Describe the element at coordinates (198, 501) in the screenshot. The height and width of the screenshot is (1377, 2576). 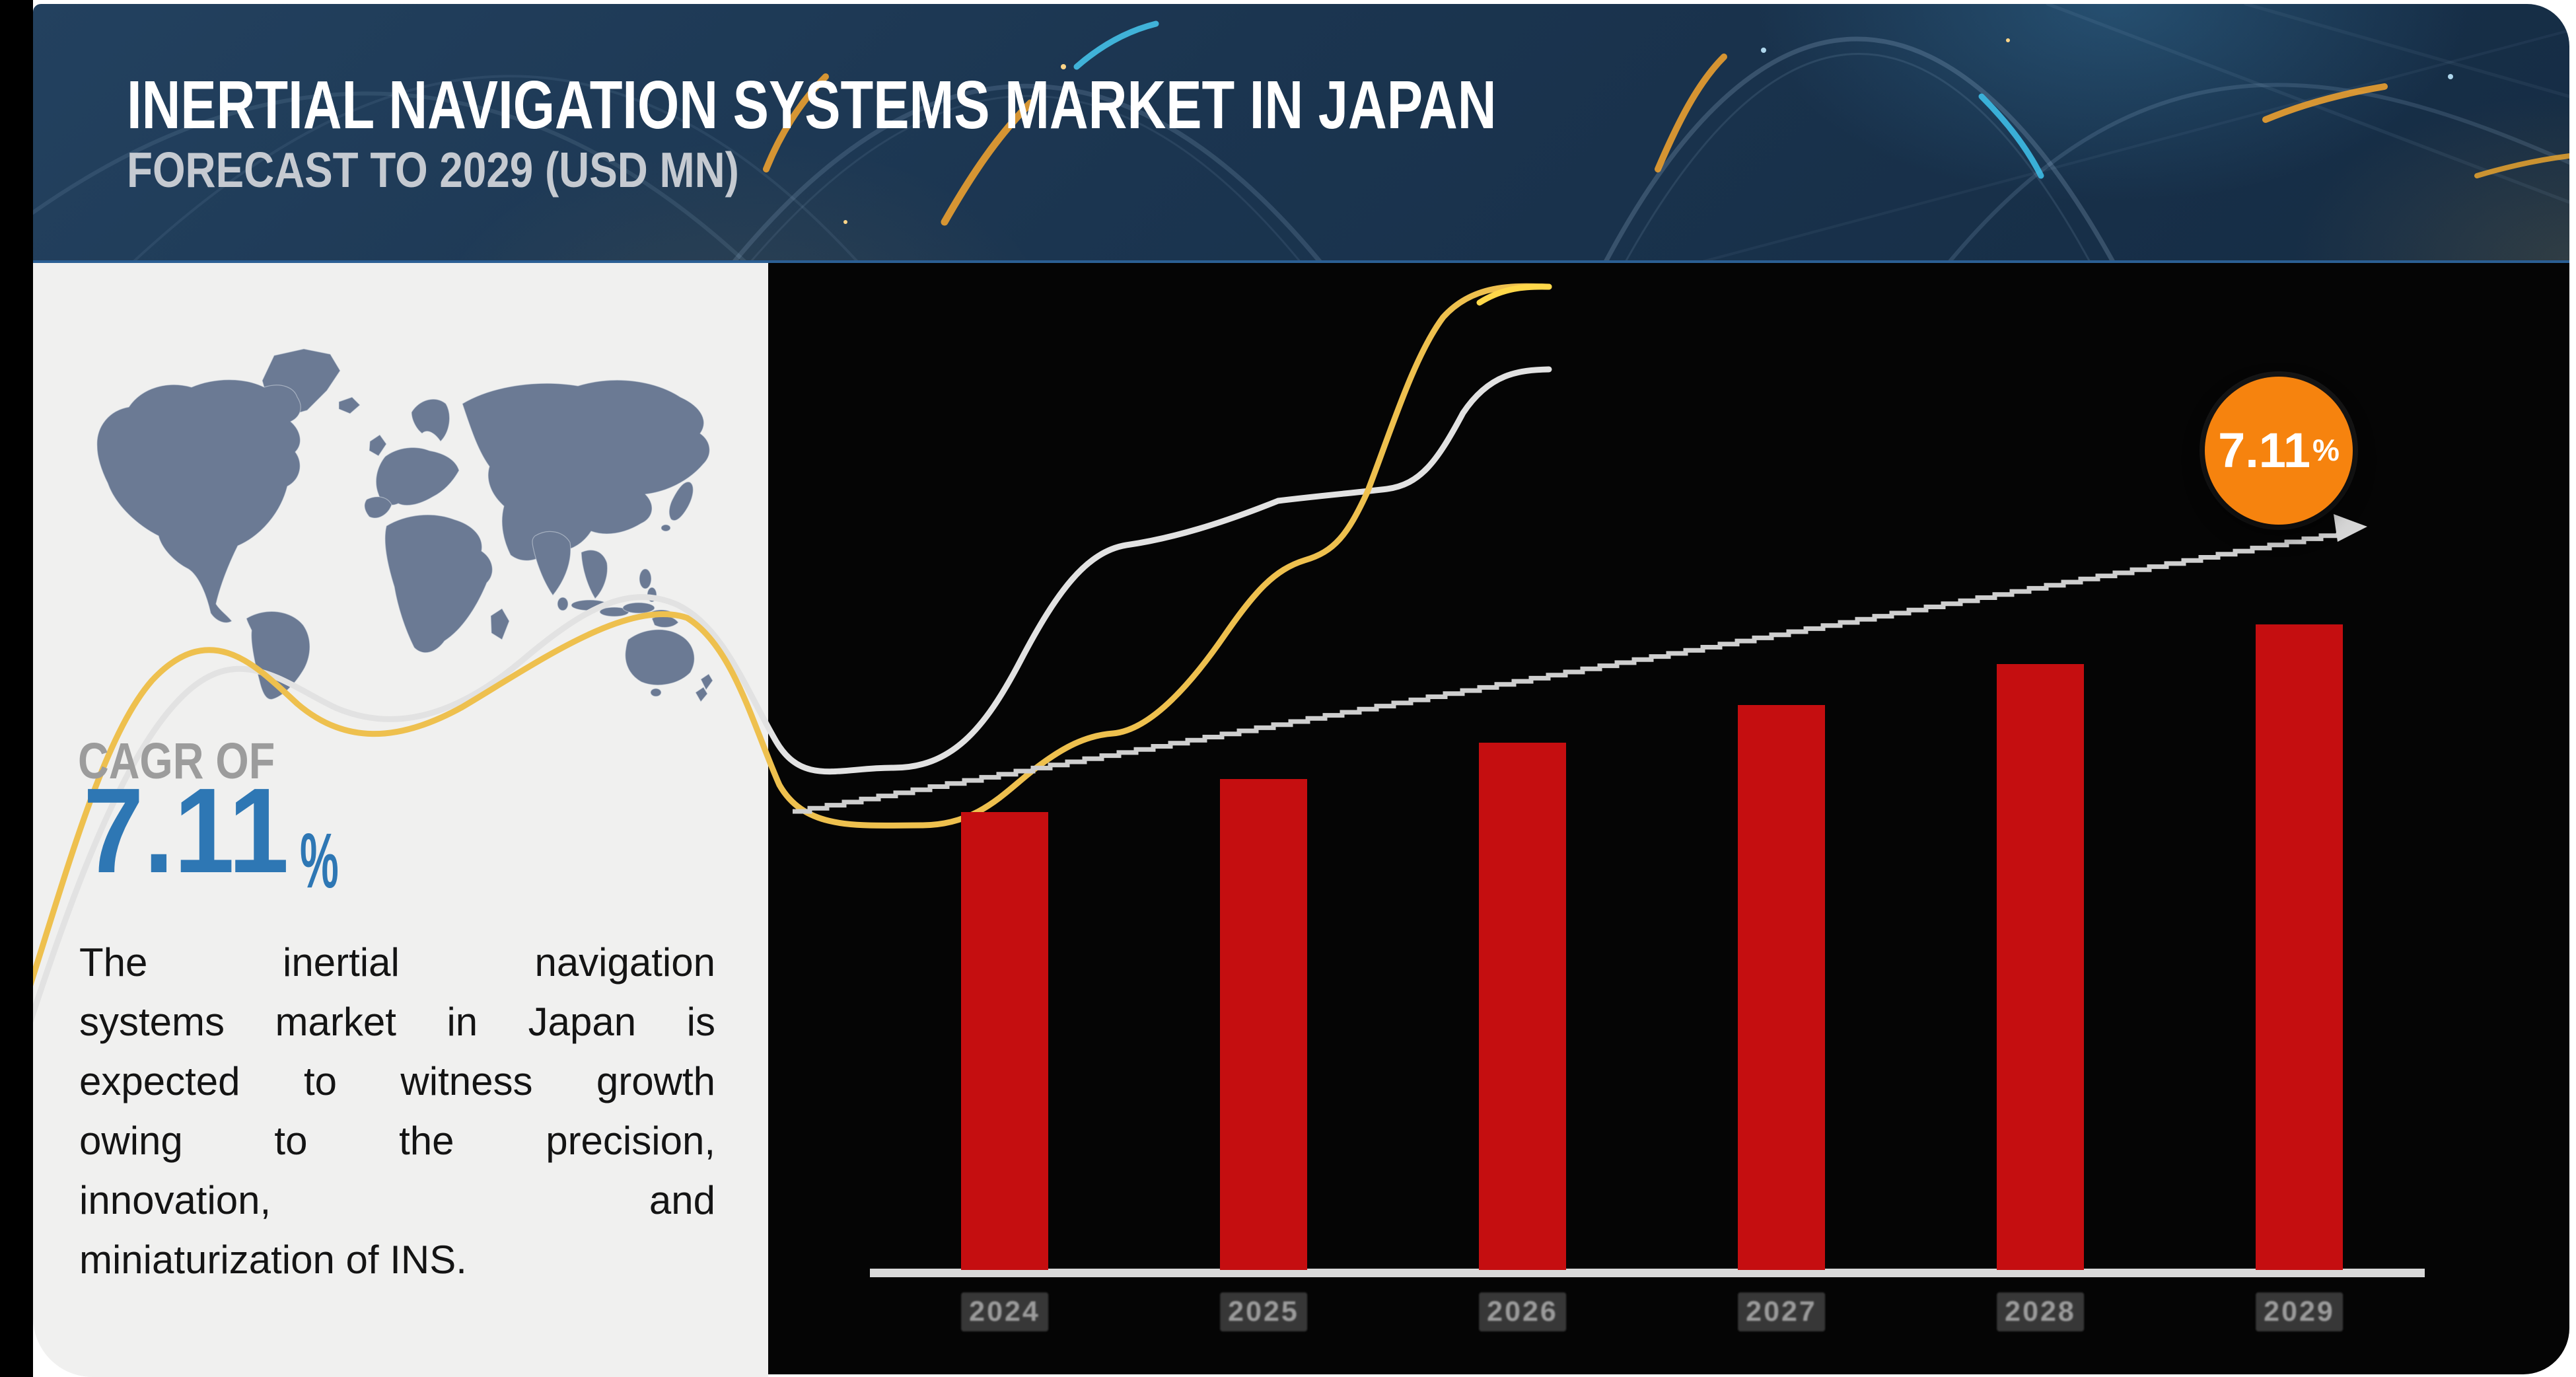
I see `map-north-america` at that location.